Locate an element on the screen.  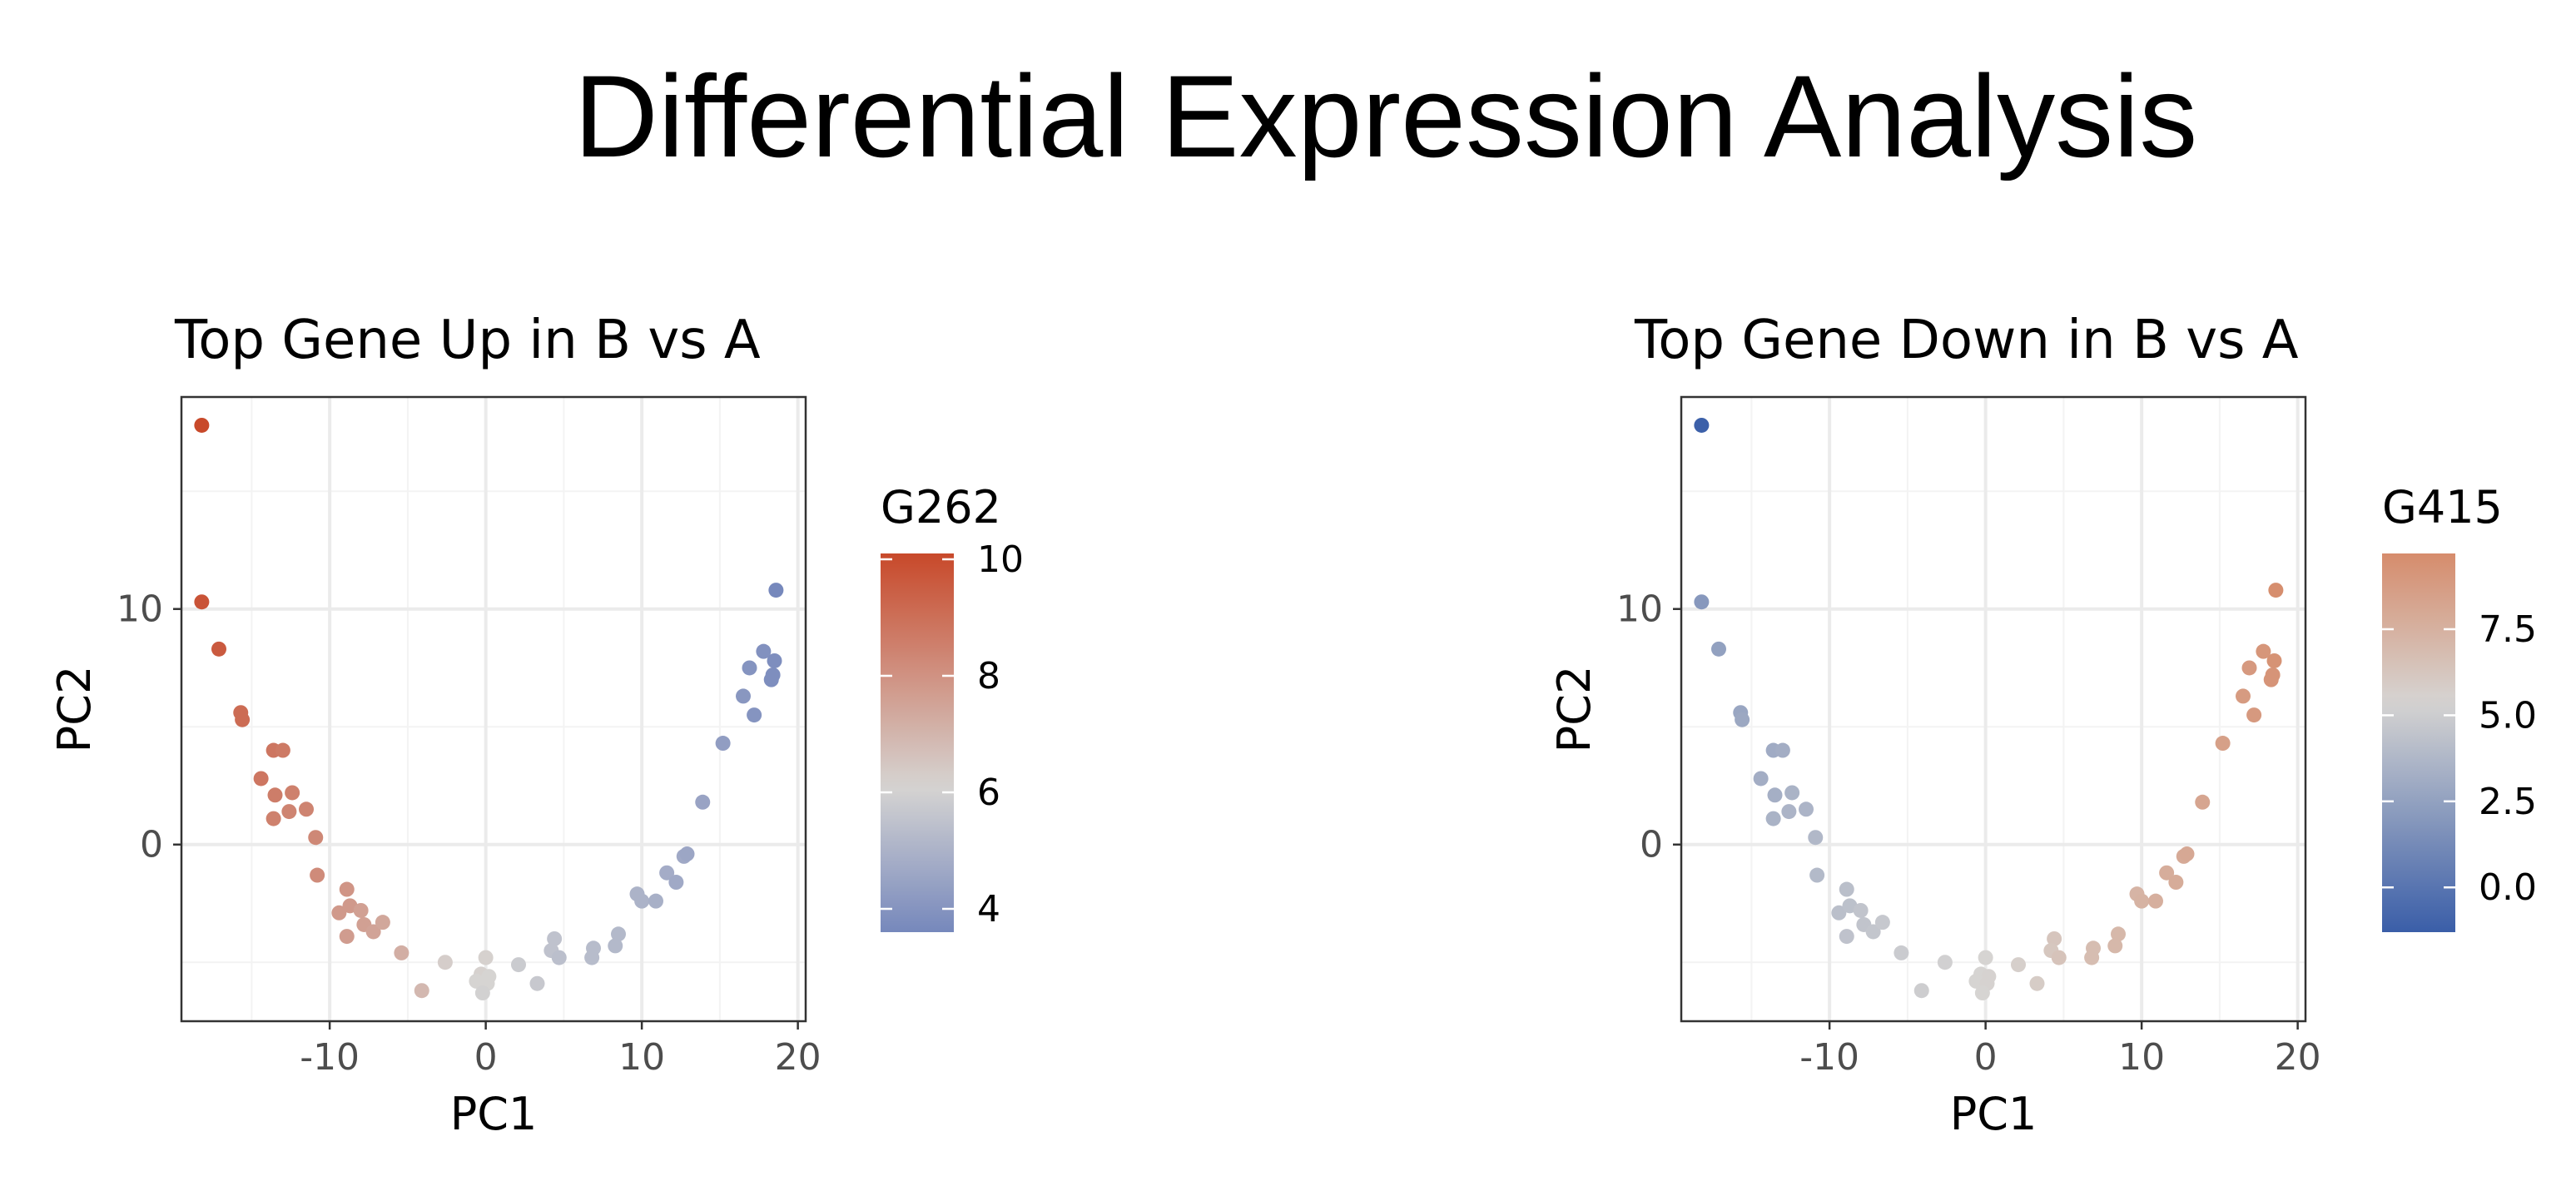
legend-tick-label: 8 is located at coordinates (988, 676).